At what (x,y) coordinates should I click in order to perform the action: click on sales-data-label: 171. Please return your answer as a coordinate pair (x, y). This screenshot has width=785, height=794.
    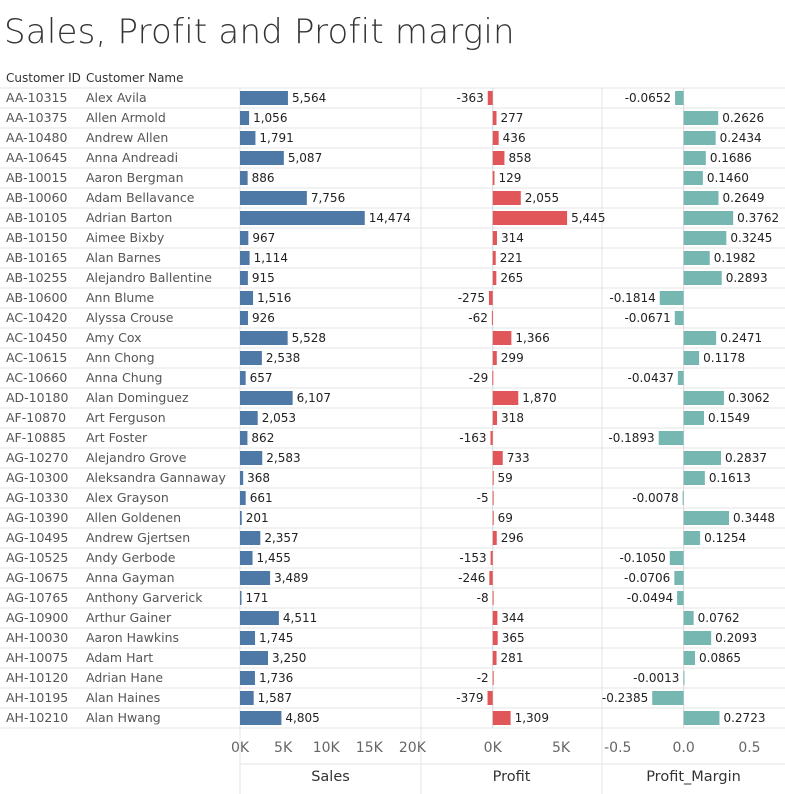
    Looking at the image, I should click on (256, 598).